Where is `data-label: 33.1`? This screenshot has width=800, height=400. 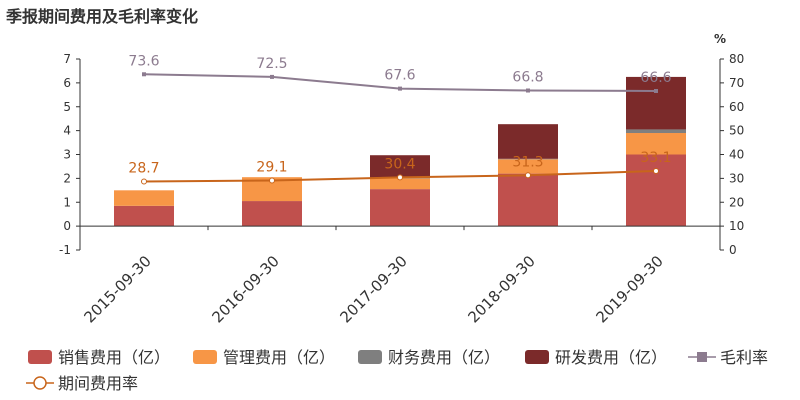
data-label: 33.1 is located at coordinates (655, 158).